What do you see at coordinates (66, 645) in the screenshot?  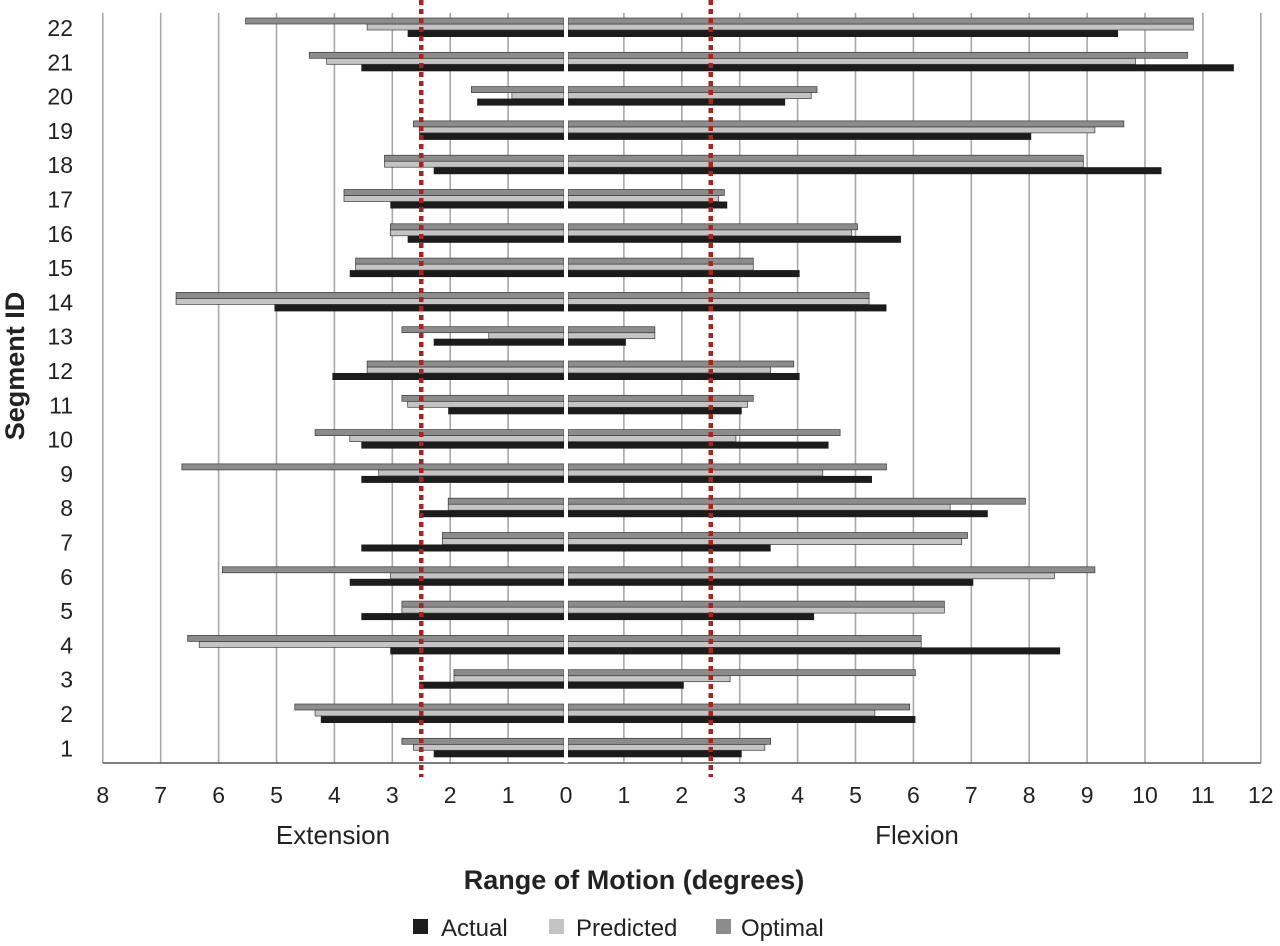 I see `y-tick-label: 4` at bounding box center [66, 645].